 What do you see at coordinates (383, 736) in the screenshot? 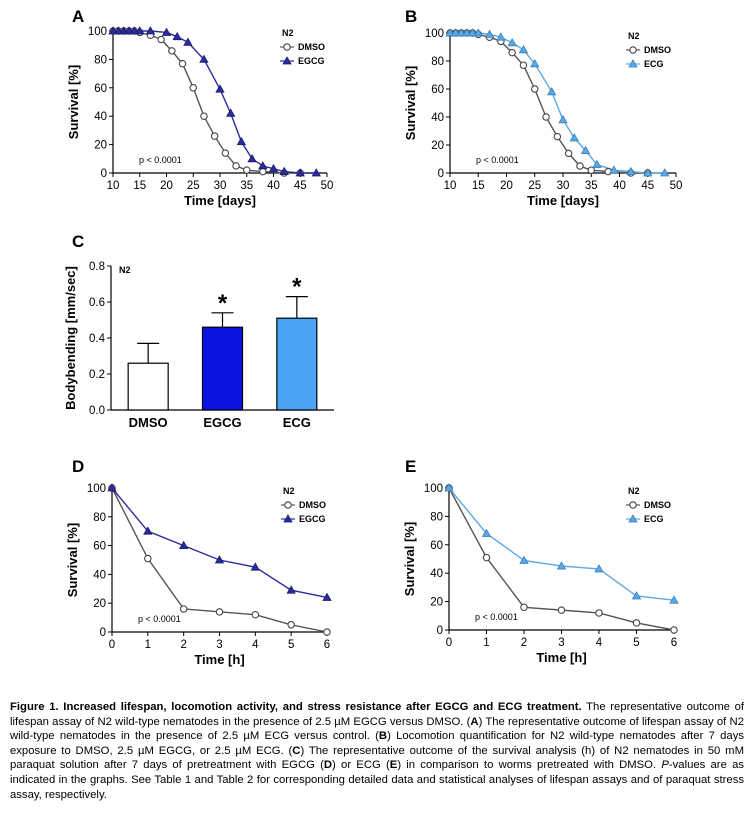
I see `caption-ref: B` at bounding box center [383, 736].